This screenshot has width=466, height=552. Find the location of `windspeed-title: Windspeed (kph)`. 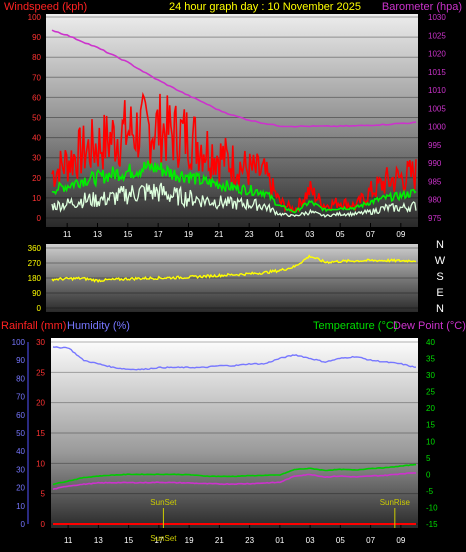

windspeed-title: Windspeed (kph) is located at coordinates (45, 7).